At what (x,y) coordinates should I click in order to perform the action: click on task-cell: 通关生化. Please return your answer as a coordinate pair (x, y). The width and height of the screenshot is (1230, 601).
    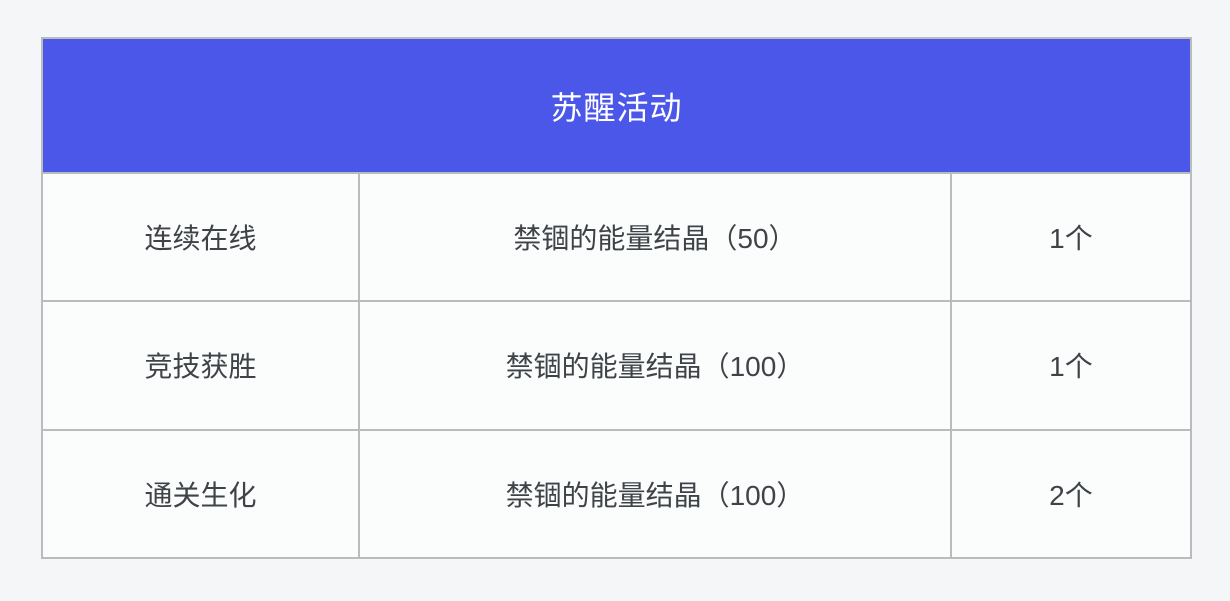
    Looking at the image, I should click on (200, 494).